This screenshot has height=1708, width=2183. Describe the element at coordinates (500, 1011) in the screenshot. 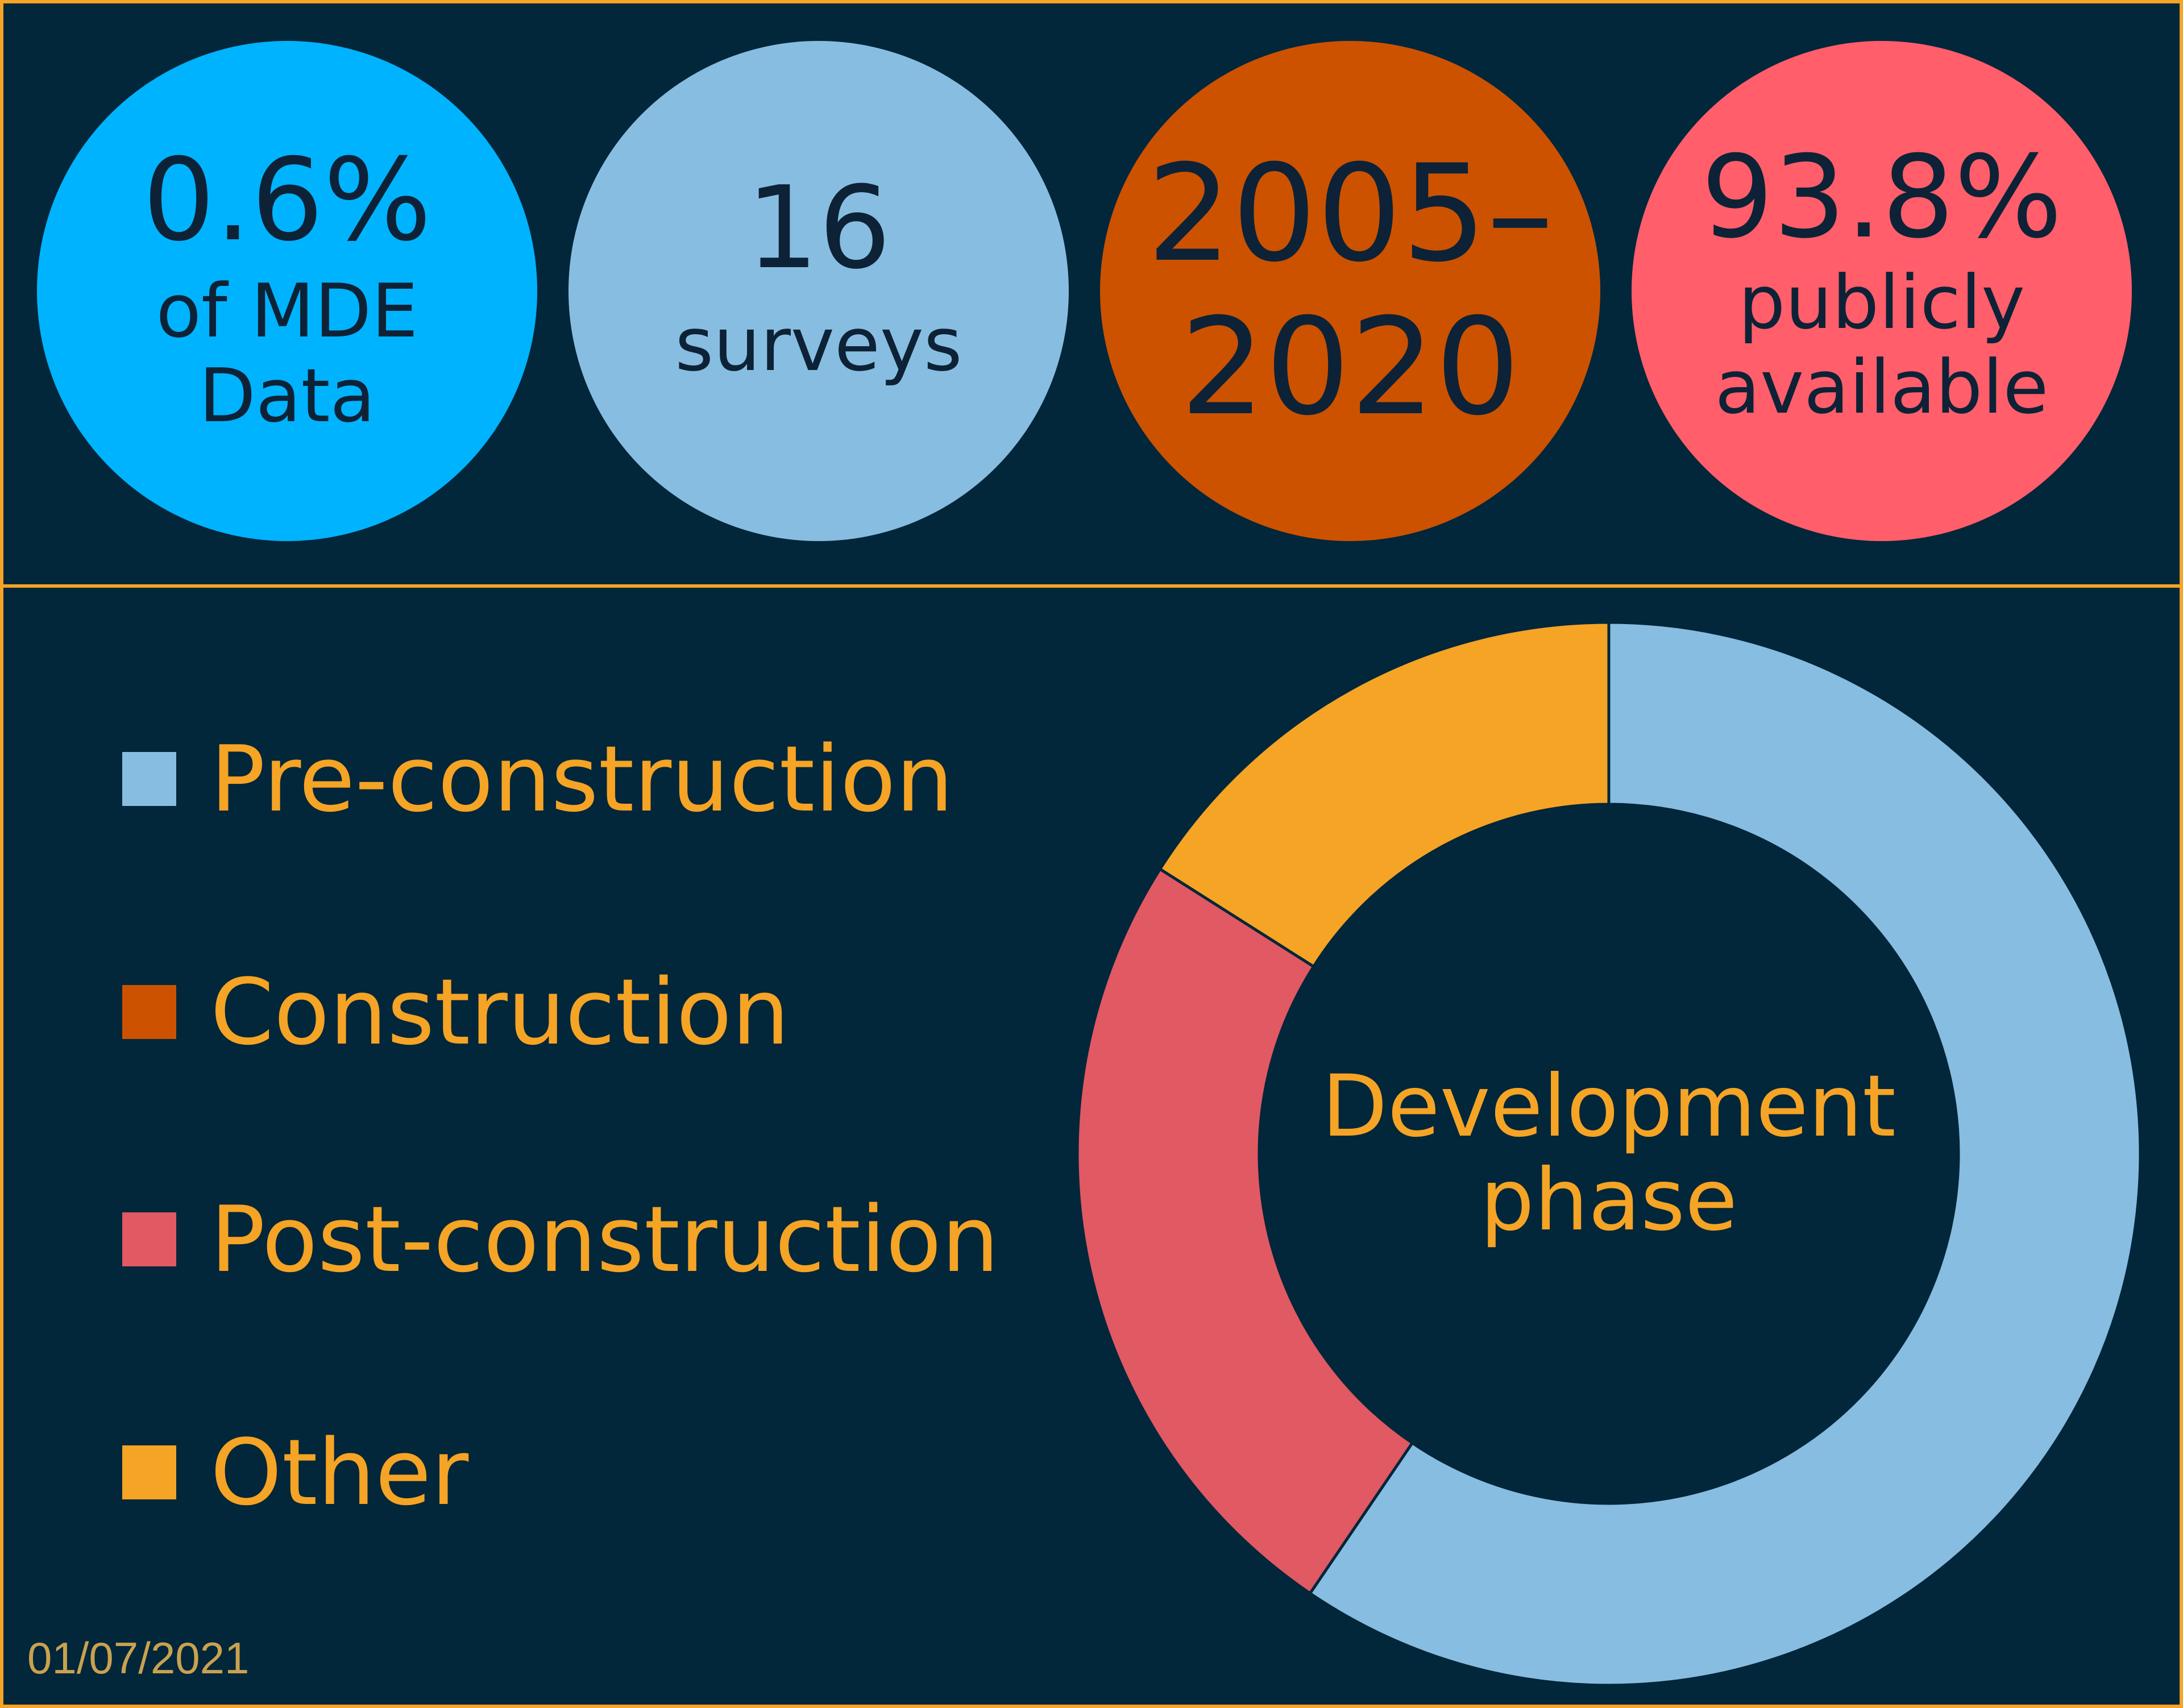

I see `legend-label: Construction` at that location.